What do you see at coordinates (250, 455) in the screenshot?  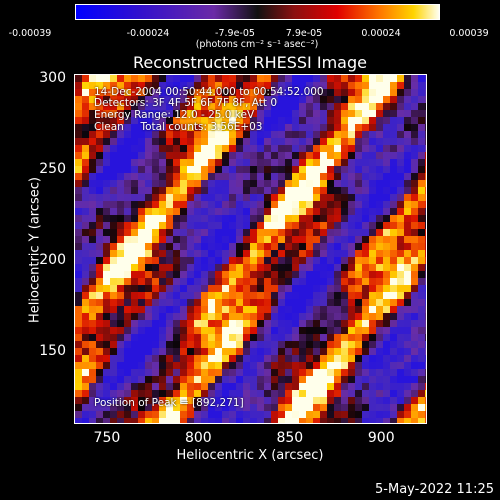 I see `x-axis-label: Heliocentric X (arcsec)` at bounding box center [250, 455].